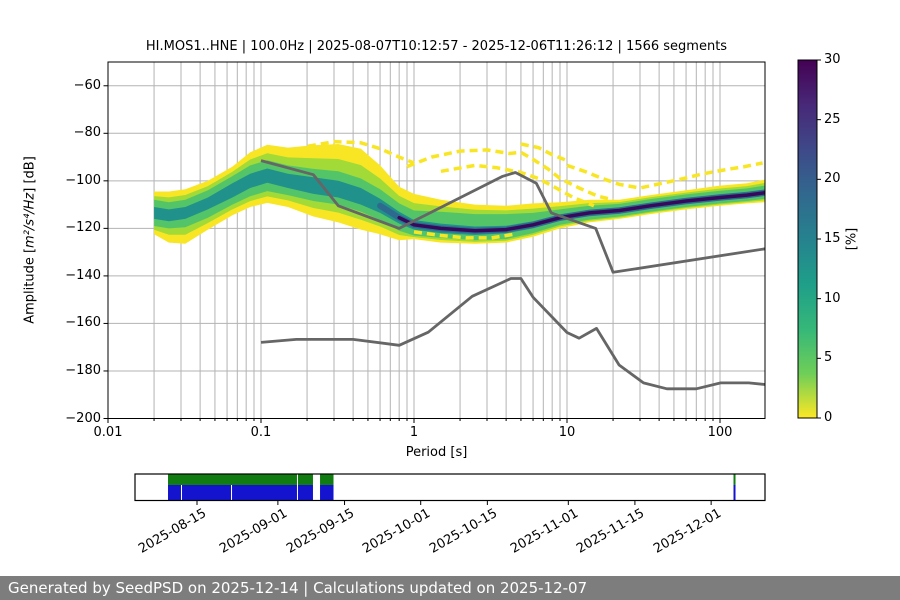 The height and width of the screenshot is (600, 900). What do you see at coordinates (436, 452) in the screenshot?
I see `x-axis-label: Period [s]` at bounding box center [436, 452].